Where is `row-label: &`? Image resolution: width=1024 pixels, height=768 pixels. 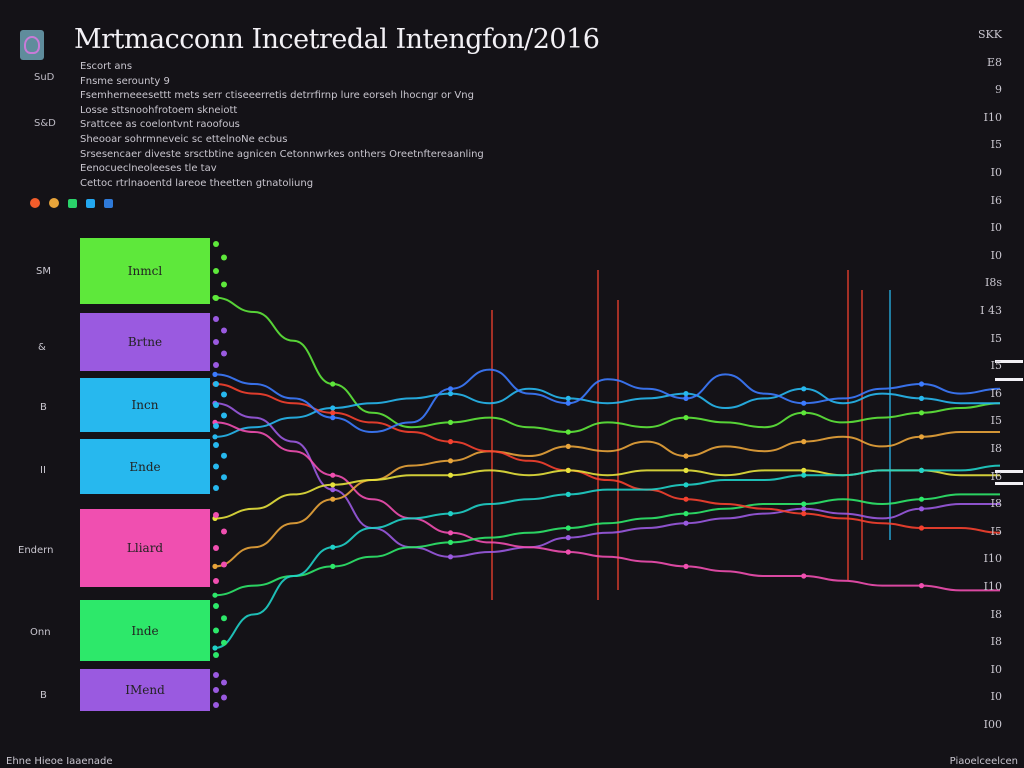
row-label: & is located at coordinates (42, 347).